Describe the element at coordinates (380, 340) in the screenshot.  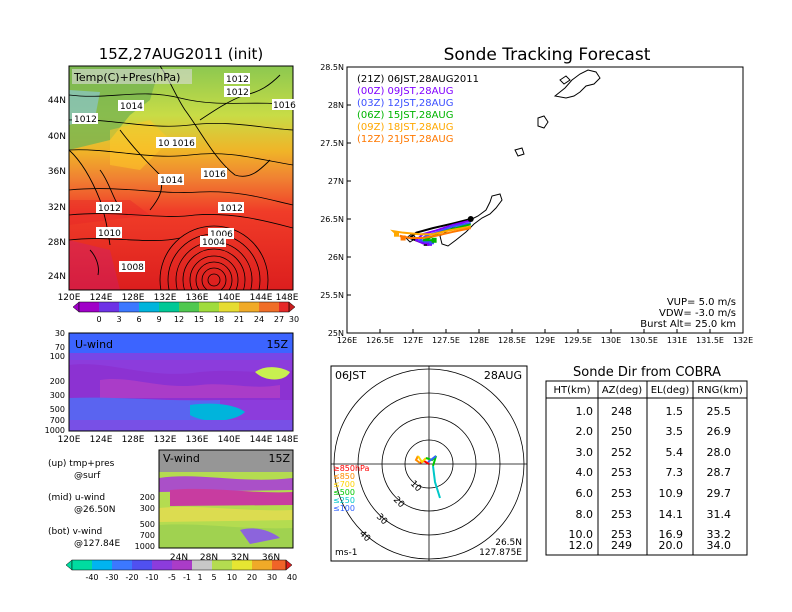
I see `x-tick-label: 126.5E` at that location.